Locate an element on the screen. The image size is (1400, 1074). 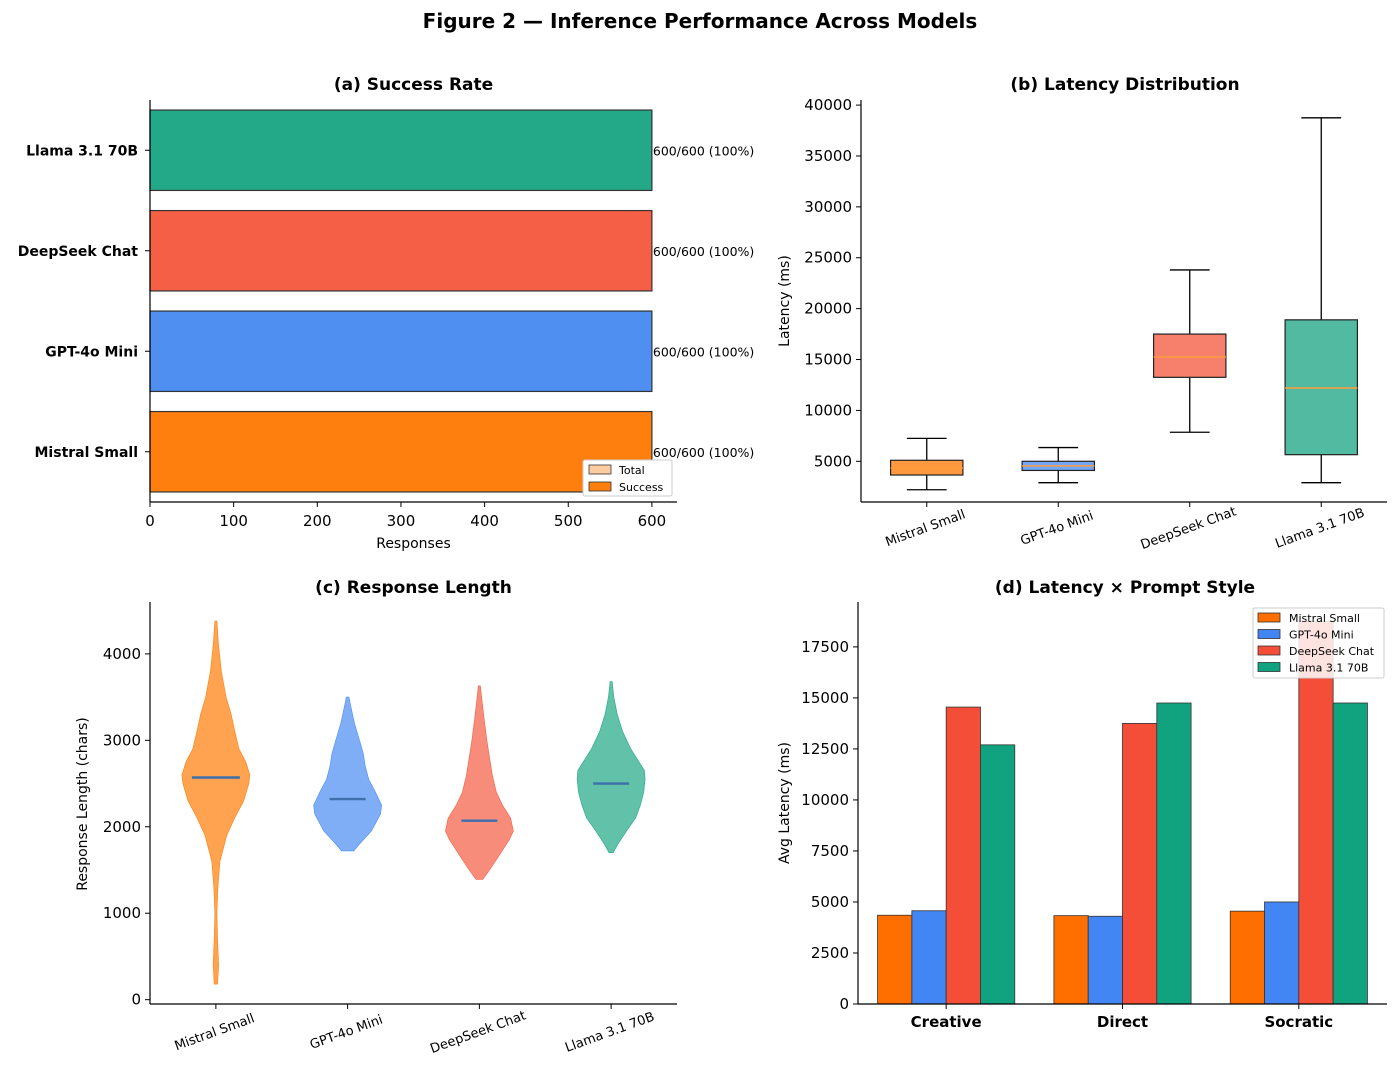
xtick-label: 0 is located at coordinates (150, 521).